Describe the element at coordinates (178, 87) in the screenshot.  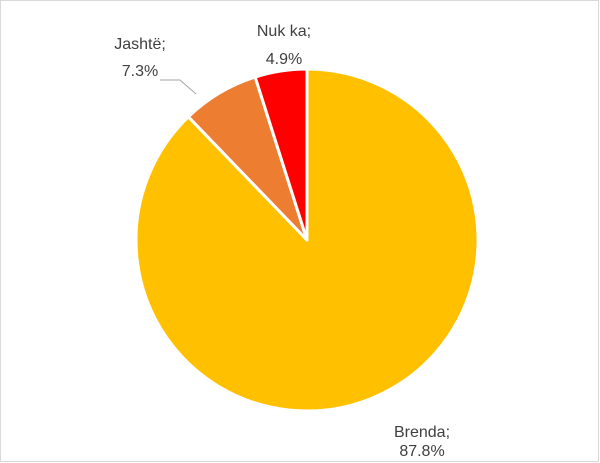
I see `leader-line` at that location.